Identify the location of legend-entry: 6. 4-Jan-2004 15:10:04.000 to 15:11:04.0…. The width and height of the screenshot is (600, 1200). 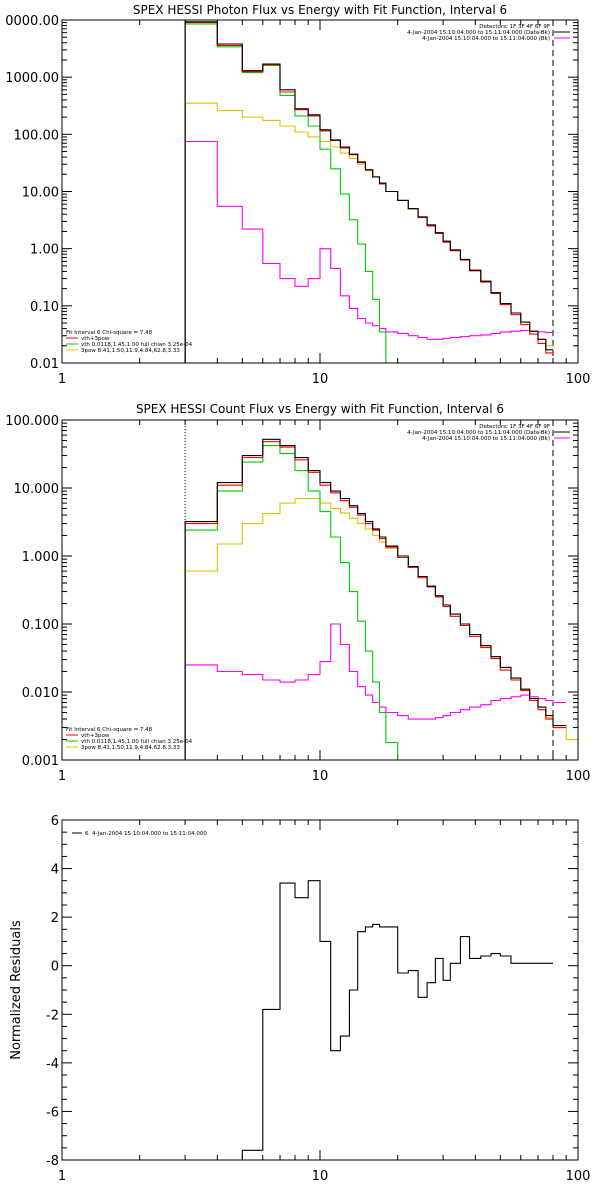
(146, 834).